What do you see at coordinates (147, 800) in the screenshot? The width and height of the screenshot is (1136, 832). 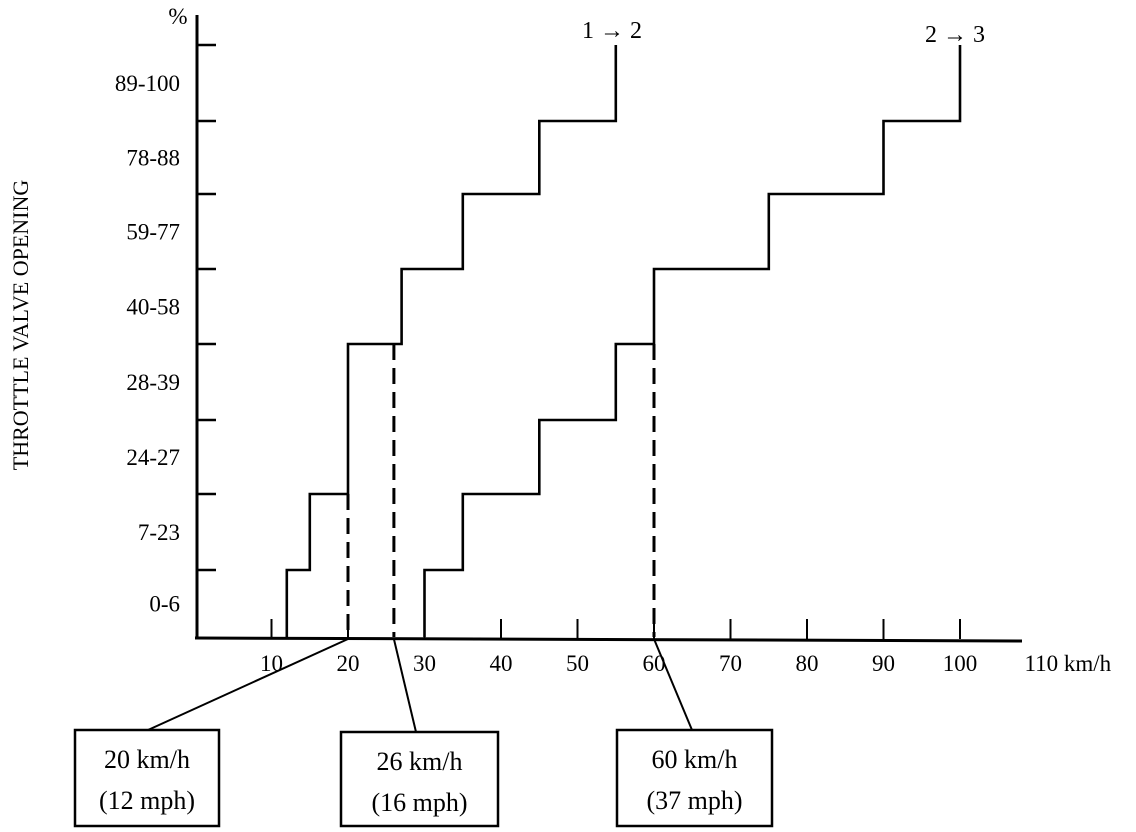 I see `annotation-speed-mph: (12 mph)` at bounding box center [147, 800].